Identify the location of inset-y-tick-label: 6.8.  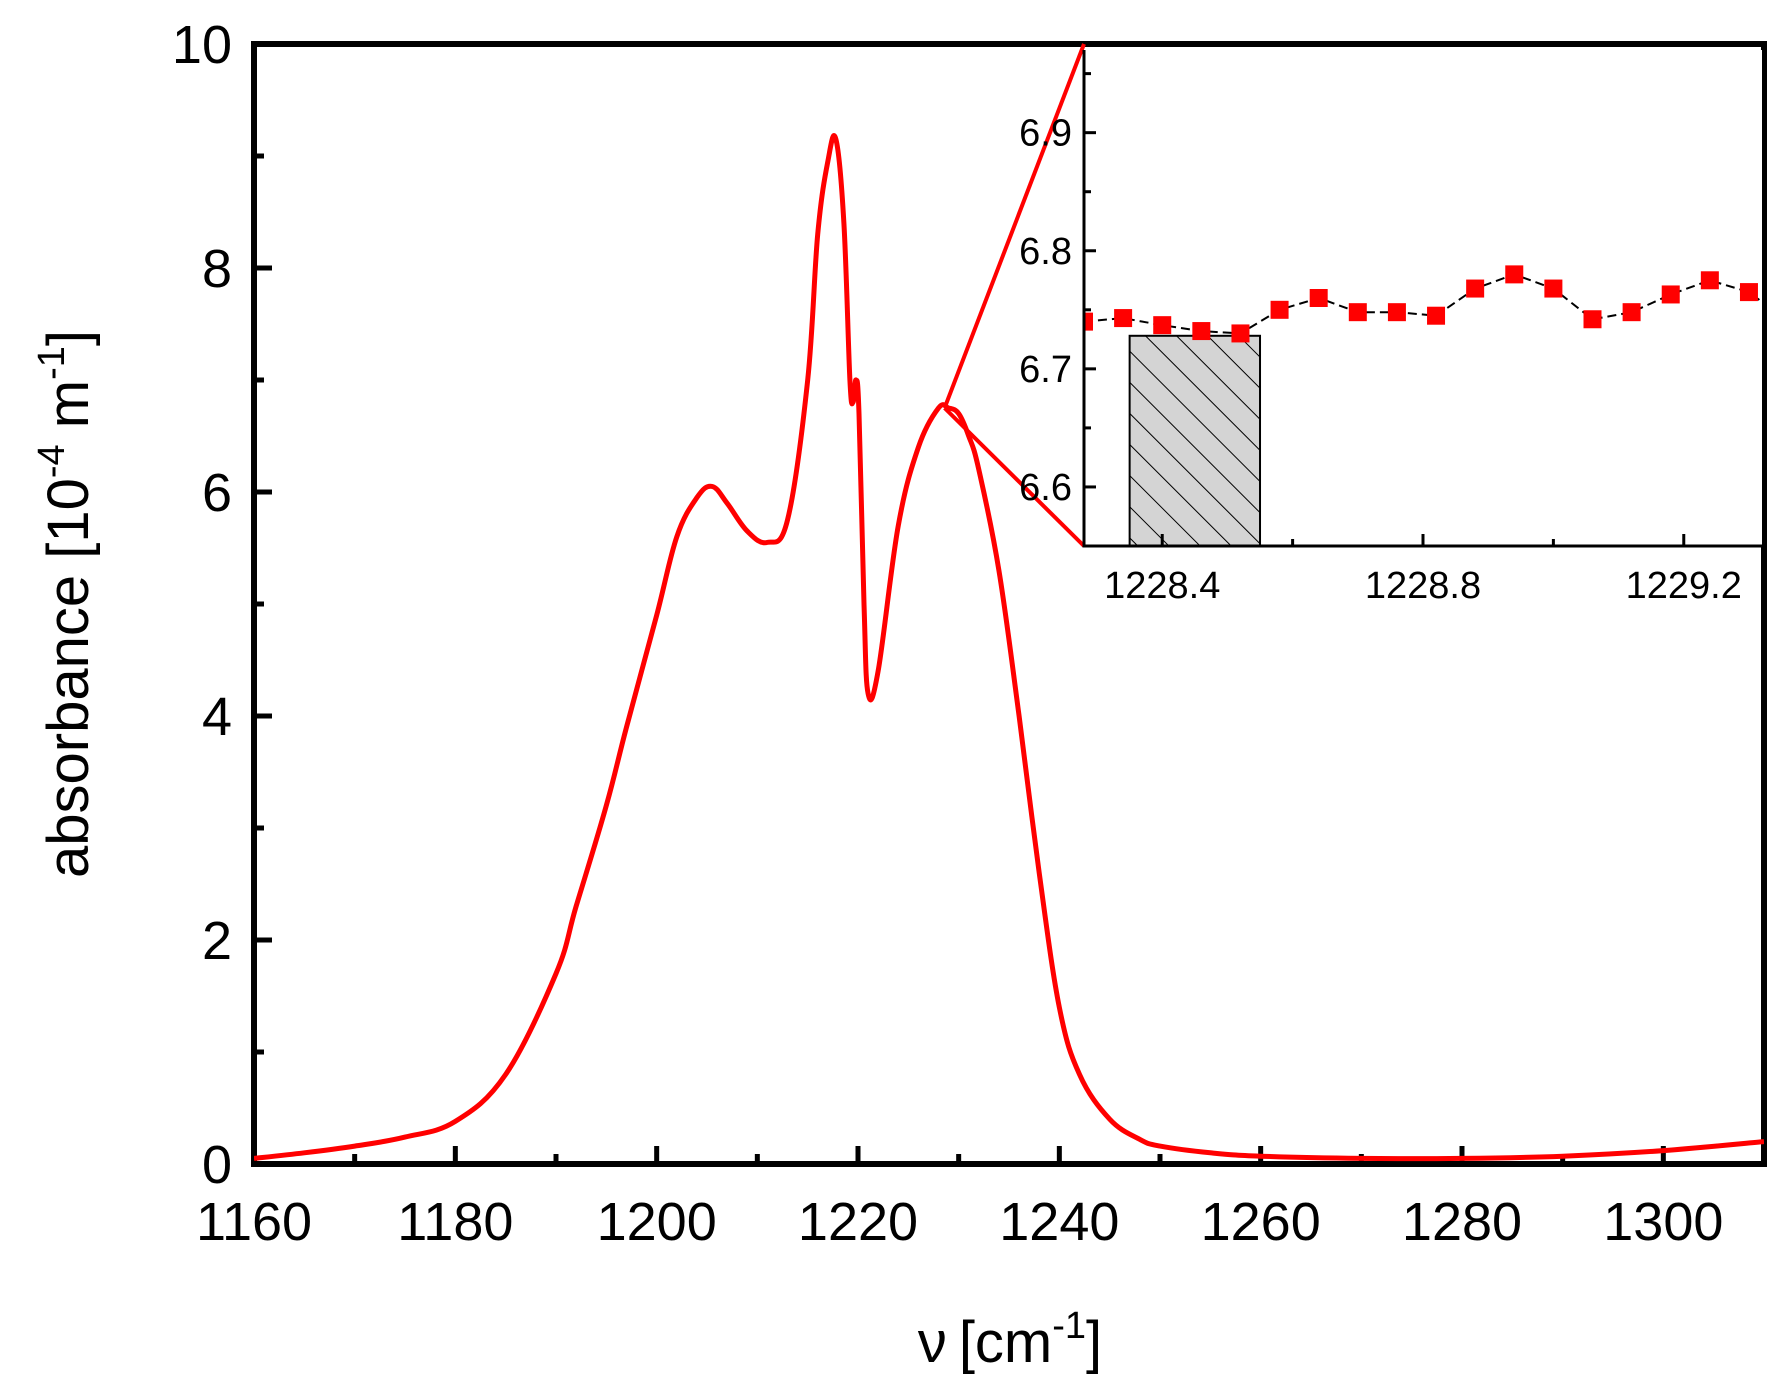
(1045, 252).